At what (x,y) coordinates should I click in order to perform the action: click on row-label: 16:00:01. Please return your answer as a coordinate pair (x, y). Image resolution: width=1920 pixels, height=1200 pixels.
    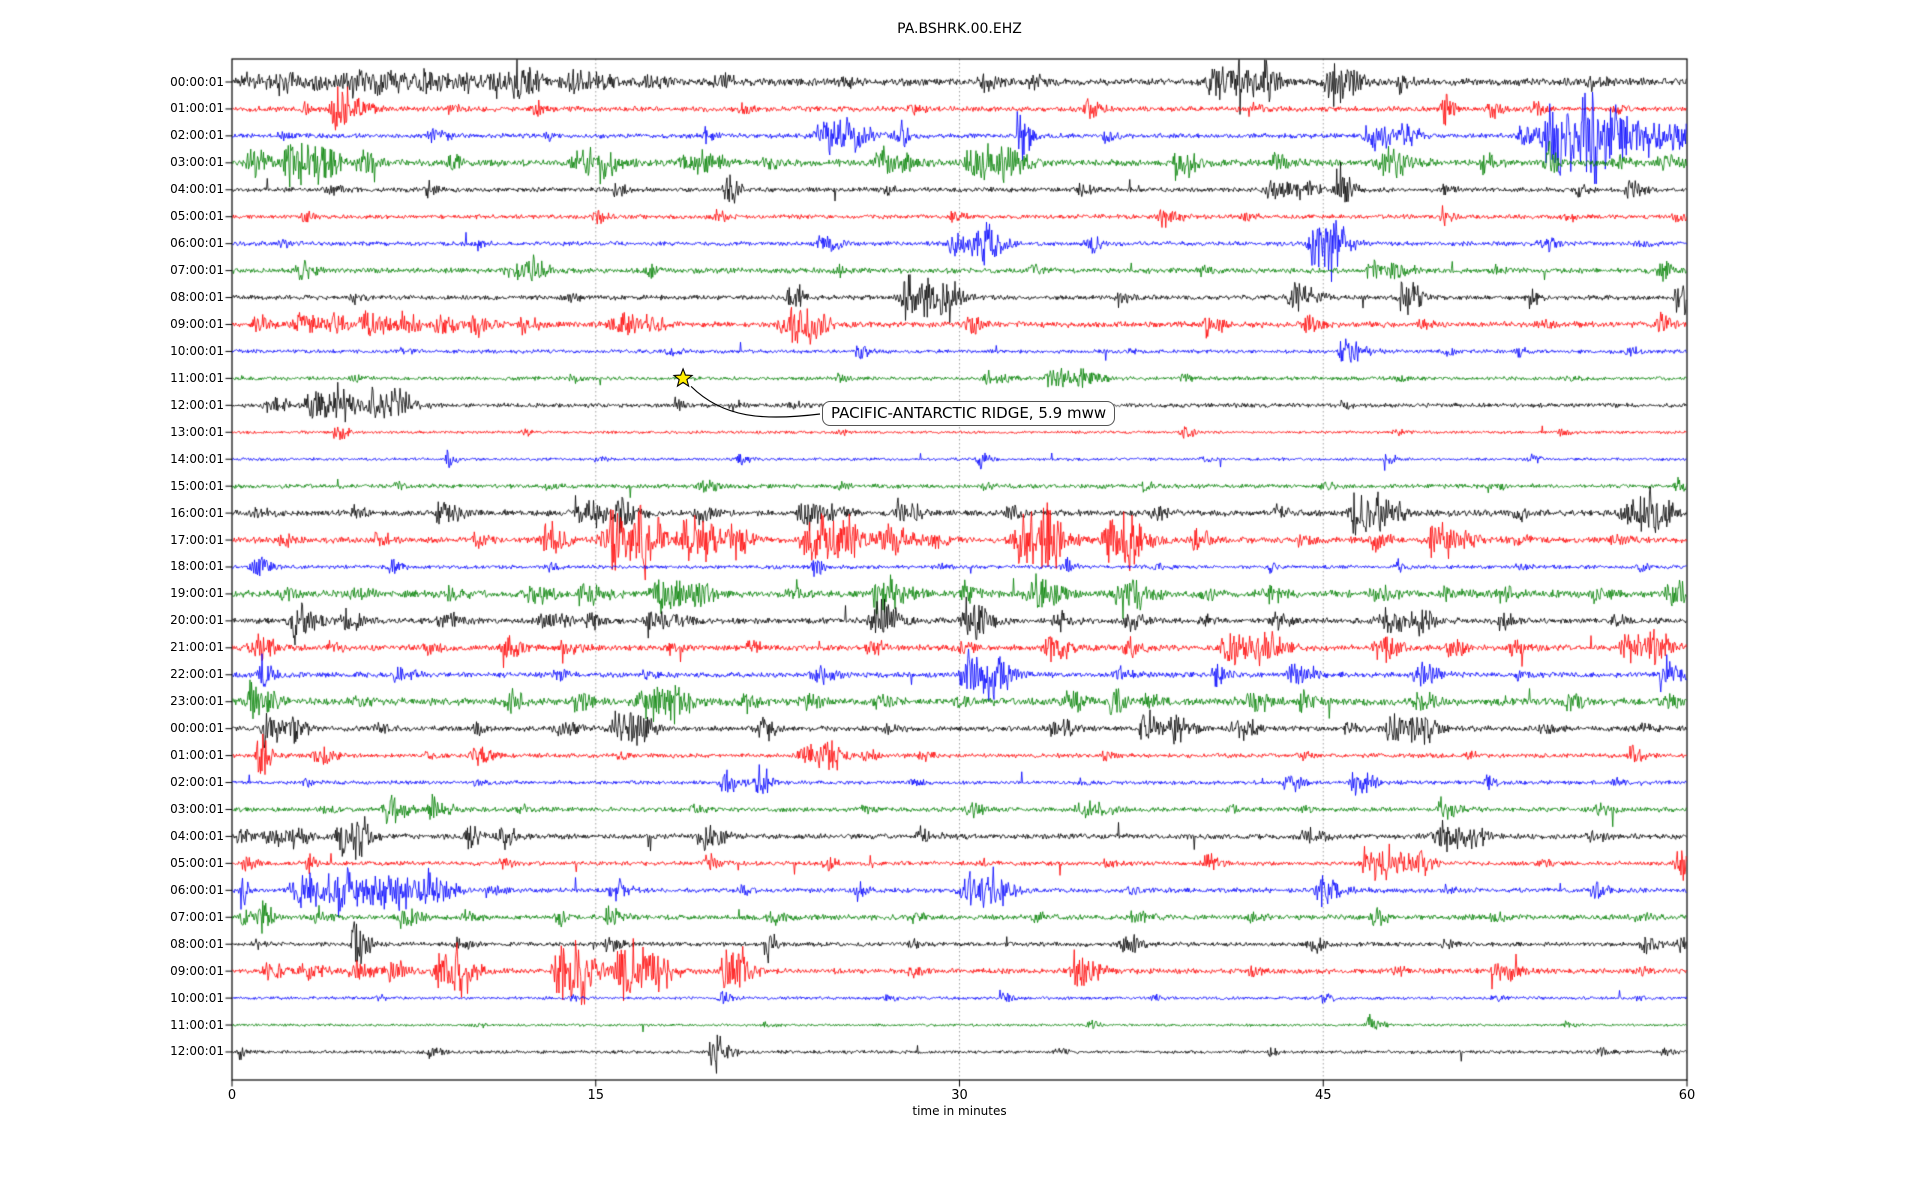
    Looking at the image, I should click on (197, 512).